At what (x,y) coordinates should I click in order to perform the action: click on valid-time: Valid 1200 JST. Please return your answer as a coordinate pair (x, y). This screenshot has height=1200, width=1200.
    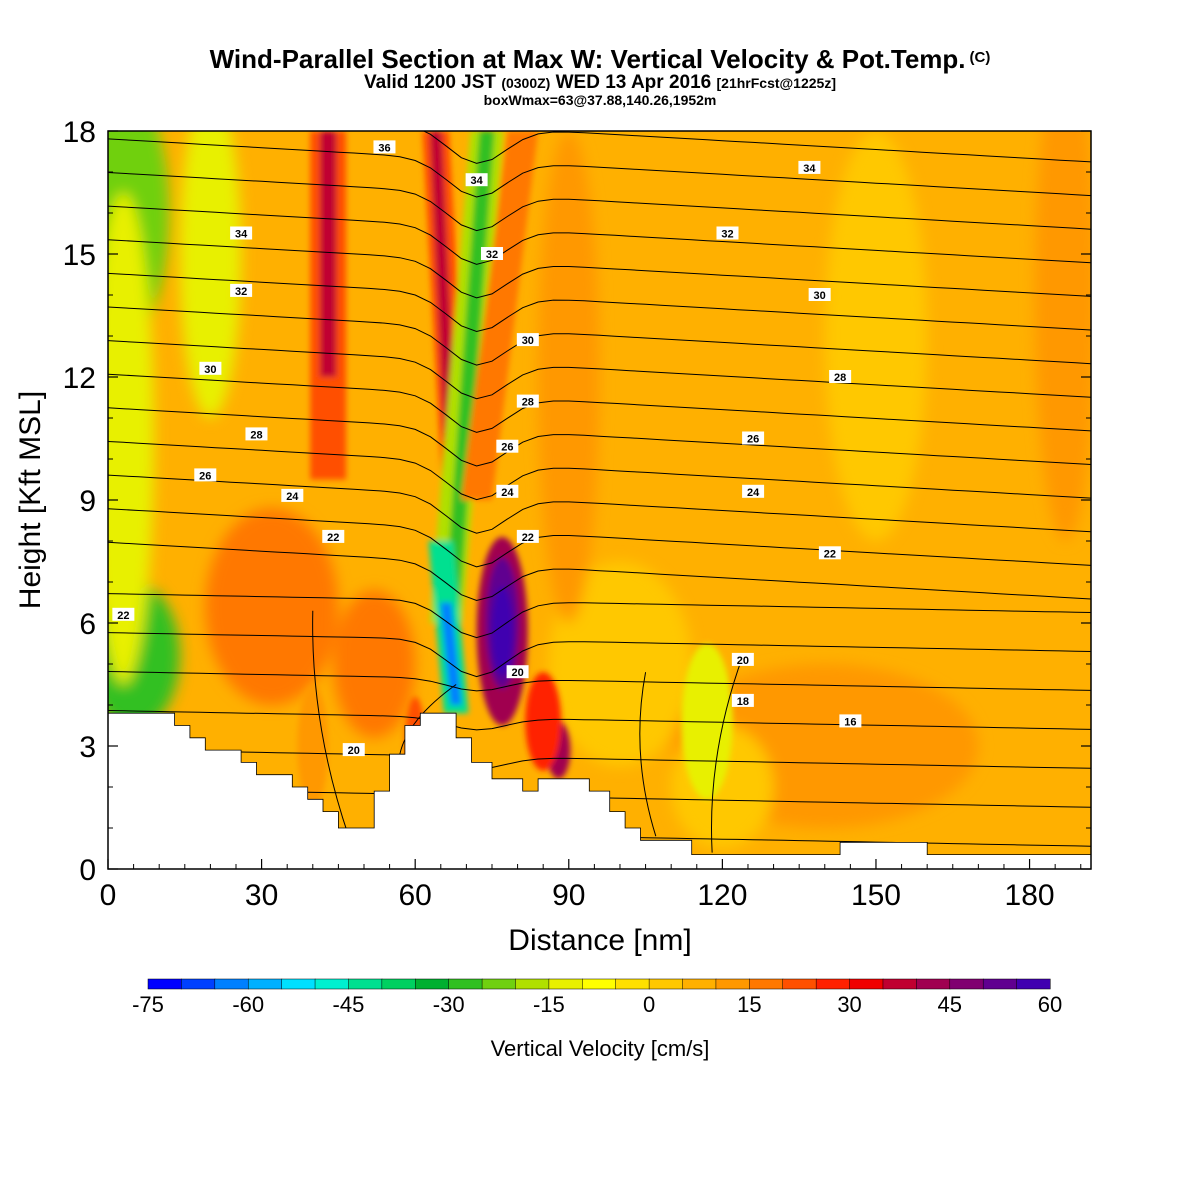
    Looking at the image, I should click on (430, 82).